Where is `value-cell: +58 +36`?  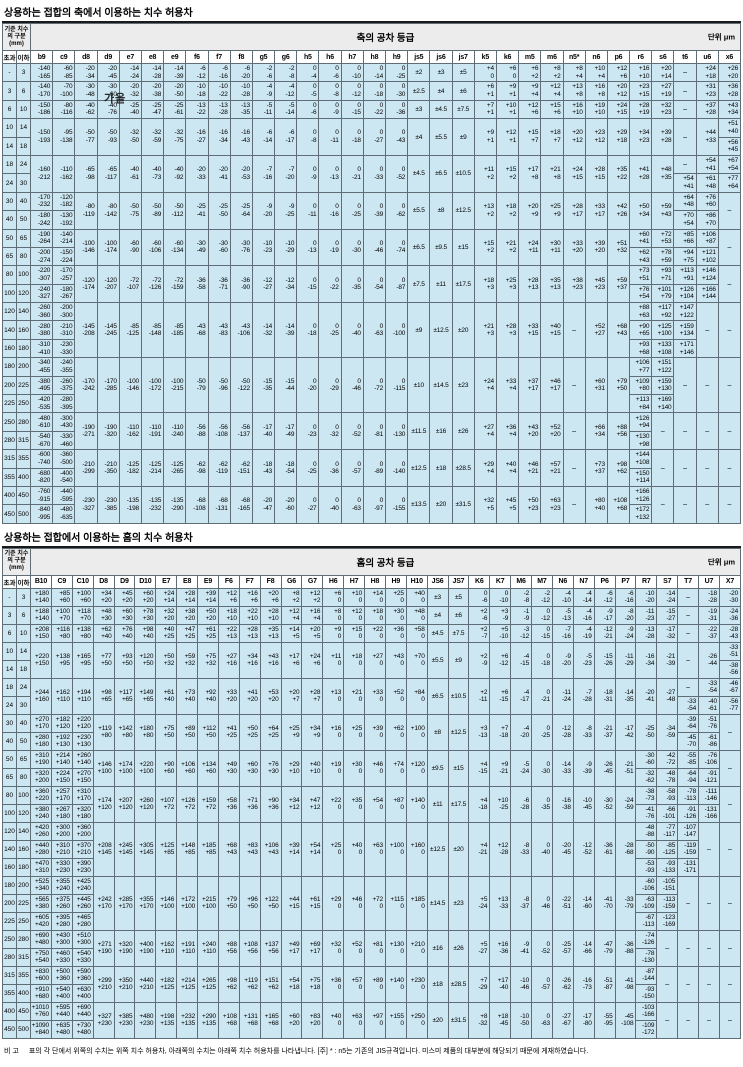 value-cell: +58 +36 is located at coordinates (228, 804).